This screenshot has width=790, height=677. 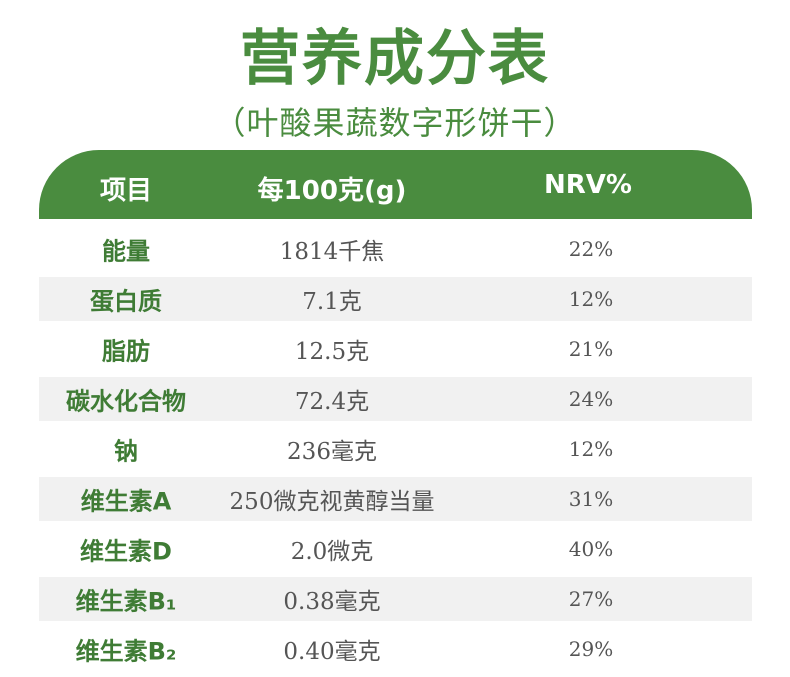 What do you see at coordinates (395, 399) in the screenshot?
I see `table-row: 碳水化合物 72.4克 24%` at bounding box center [395, 399].